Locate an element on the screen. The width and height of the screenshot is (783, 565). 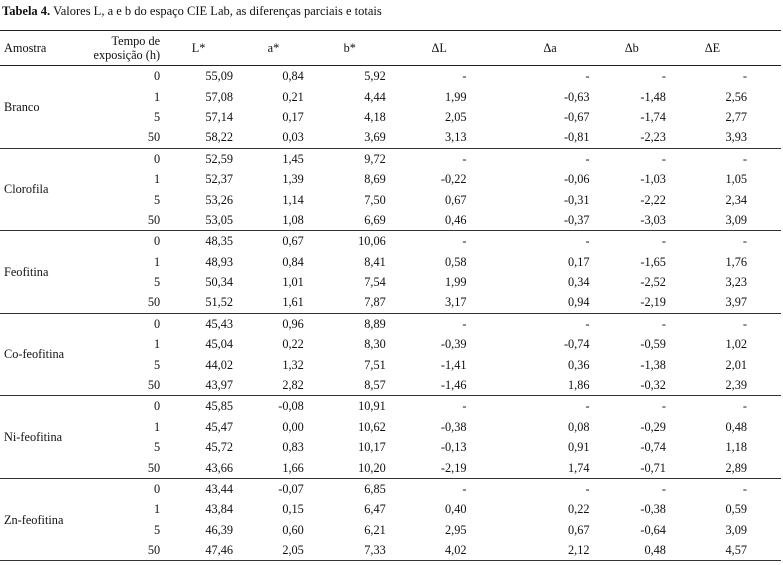
cell-delta-E: 2,77 is located at coordinates (736, 116).